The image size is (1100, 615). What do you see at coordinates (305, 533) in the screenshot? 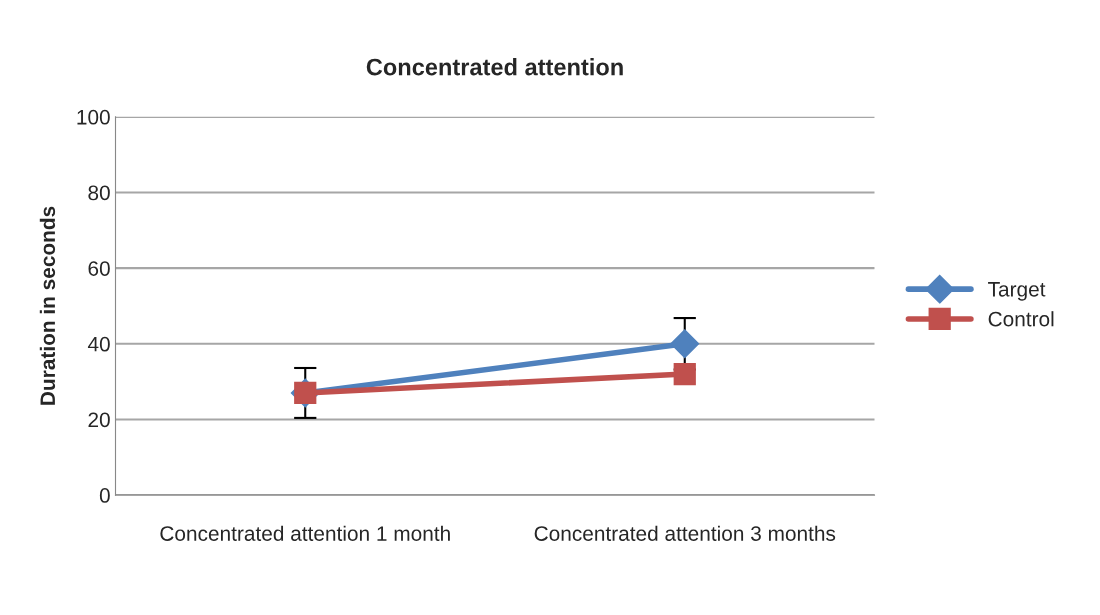
I see `x-tick-label: Concentrated attention 1 month` at bounding box center [305, 533].